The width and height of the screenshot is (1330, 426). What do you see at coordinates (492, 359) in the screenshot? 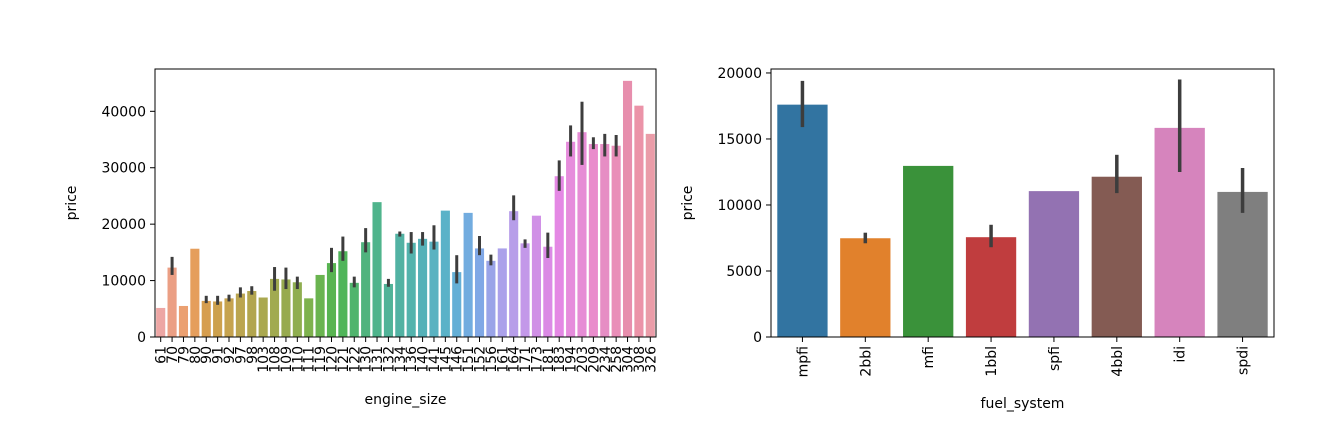
I see `x-tick-label: 156` at bounding box center [492, 359].